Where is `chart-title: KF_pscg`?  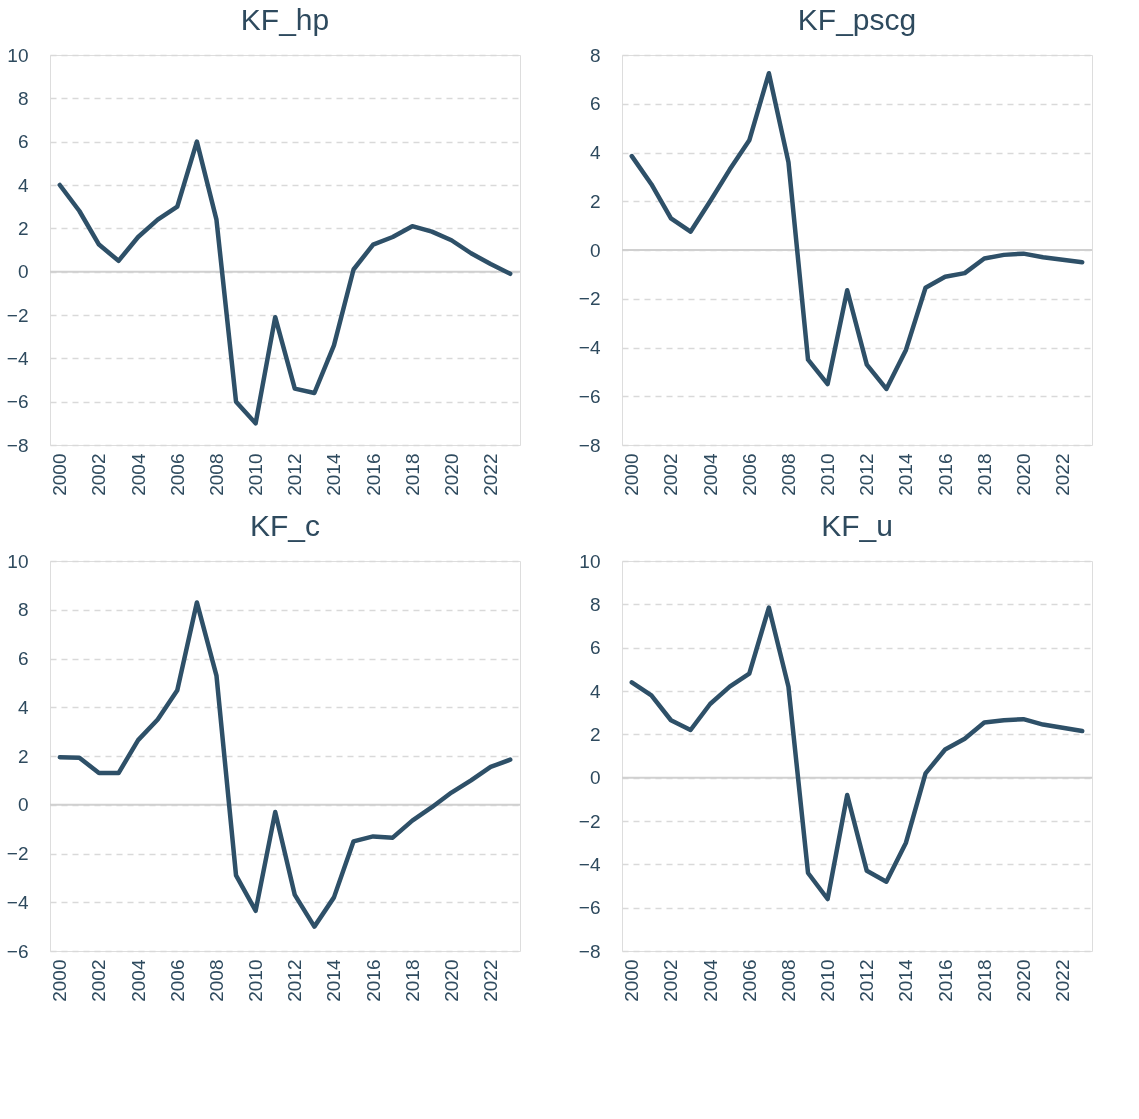
chart-title: KF_pscg is located at coordinates (857, 19).